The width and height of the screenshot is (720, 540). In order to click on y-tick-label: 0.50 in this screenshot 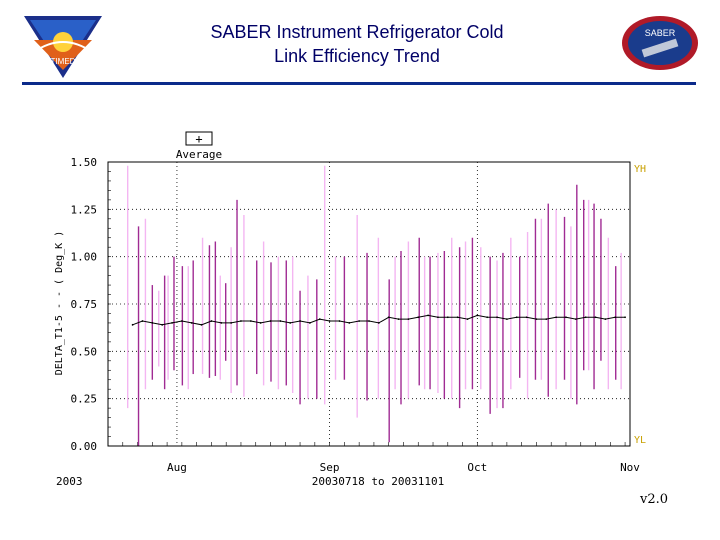, I will do `click(84, 351)`.